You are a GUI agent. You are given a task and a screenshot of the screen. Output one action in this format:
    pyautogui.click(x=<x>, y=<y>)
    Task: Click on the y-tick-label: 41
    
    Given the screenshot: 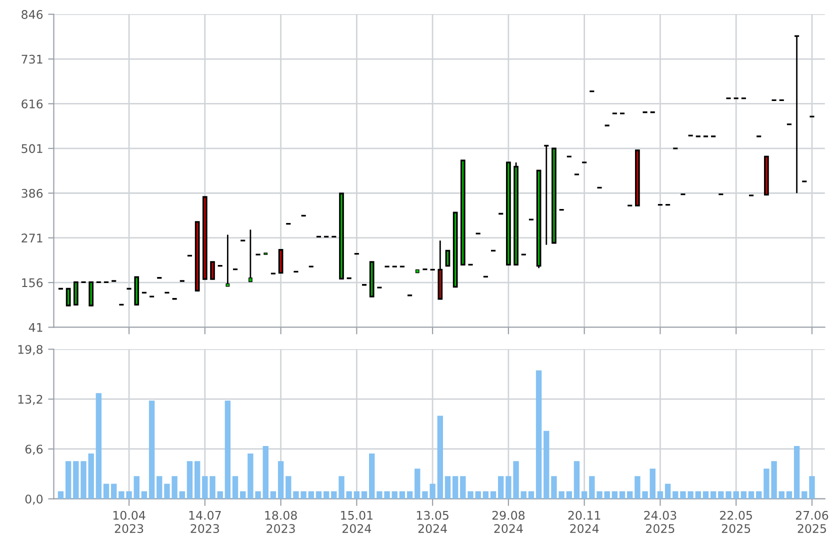 What is the action you would take?
    pyautogui.click(x=35, y=327)
    